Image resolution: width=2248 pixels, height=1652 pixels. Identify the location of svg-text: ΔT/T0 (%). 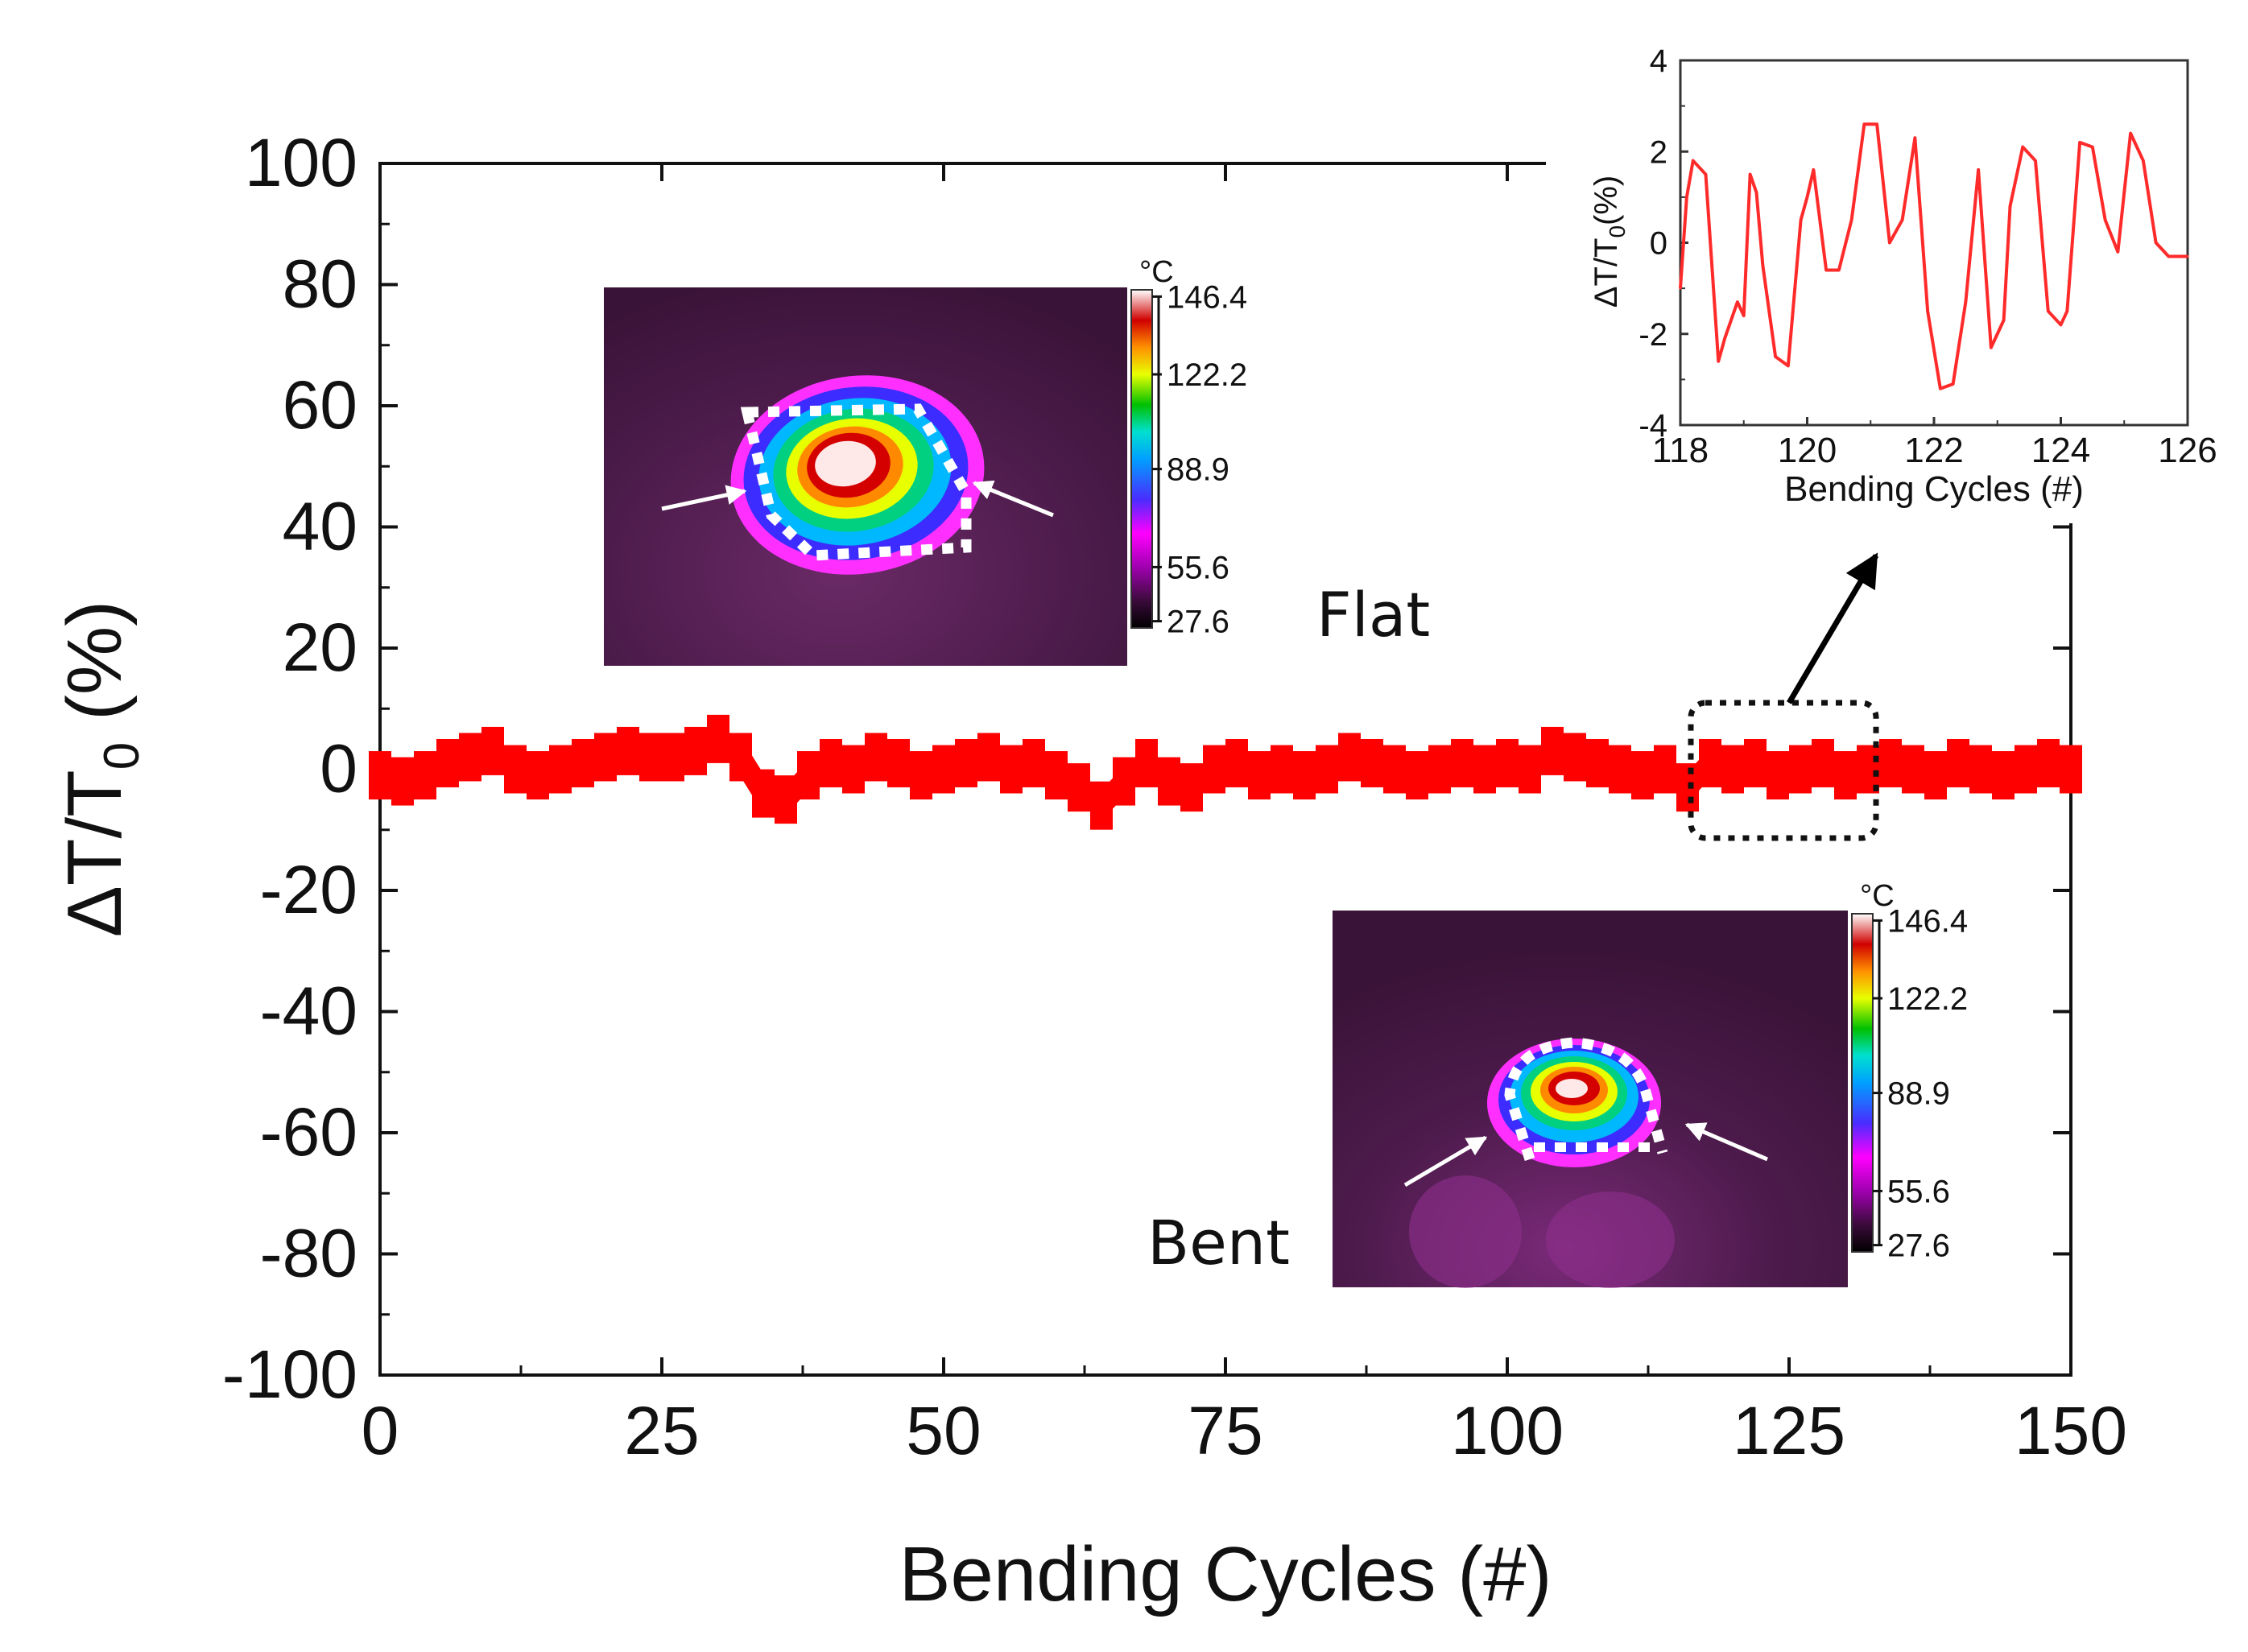
(101, 770).